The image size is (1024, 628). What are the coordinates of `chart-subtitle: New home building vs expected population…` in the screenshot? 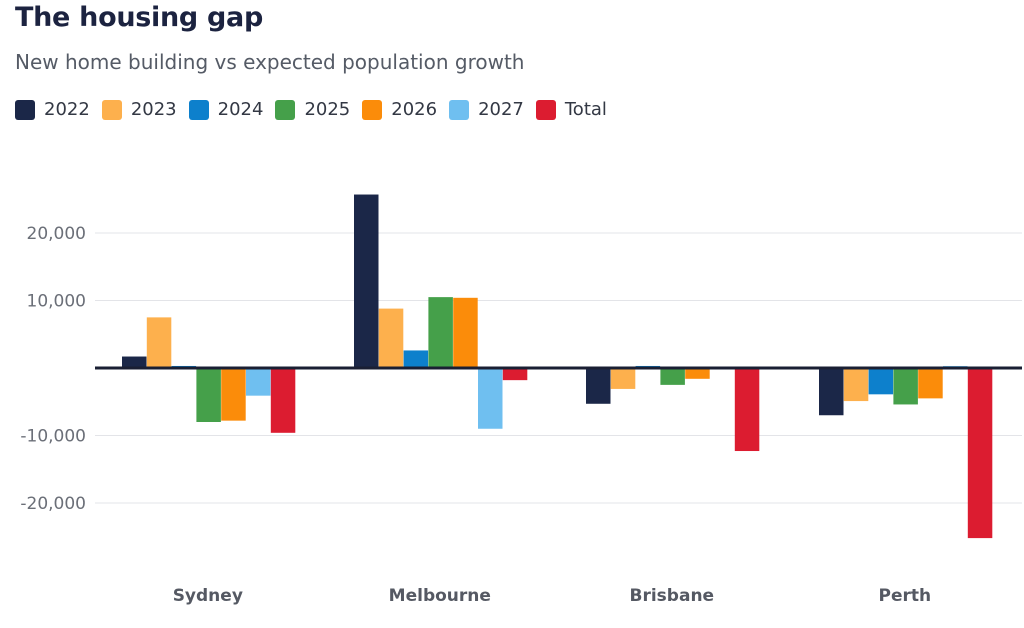 It's located at (270, 62).